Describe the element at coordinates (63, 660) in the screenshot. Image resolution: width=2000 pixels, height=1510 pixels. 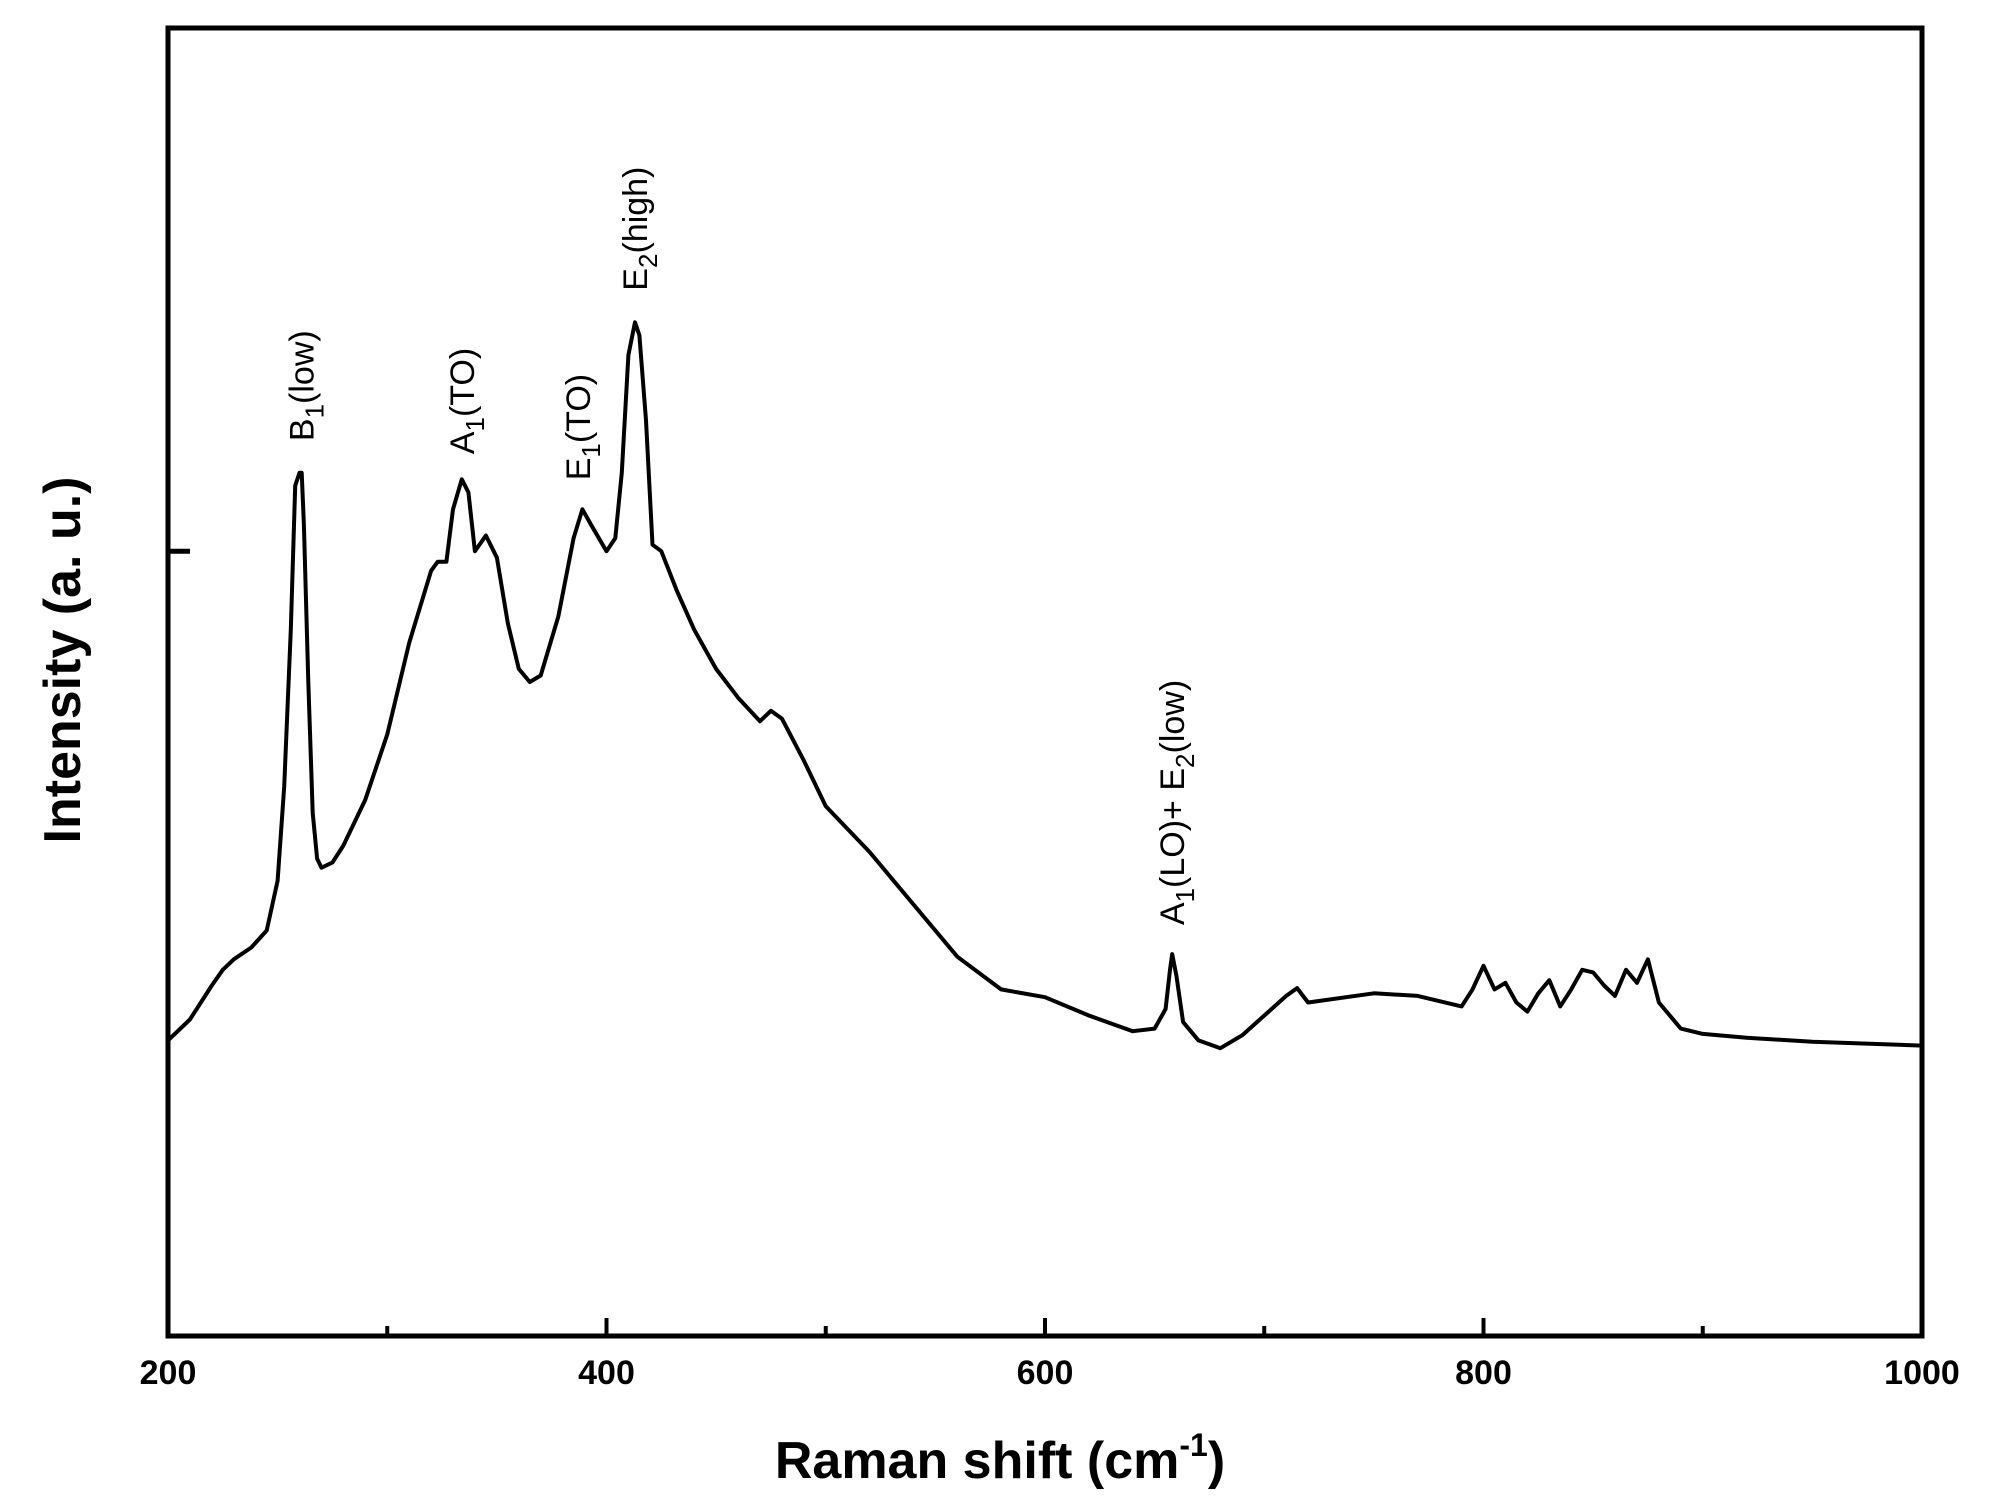
I see `y-axis-title: Intensity (a. u.)` at that location.